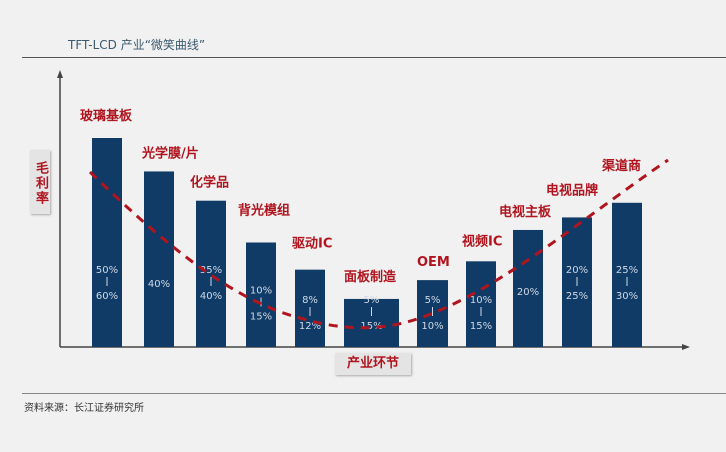 Image resolution: width=726 pixels, height=452 pixels. What do you see at coordinates (482, 241) in the screenshot?
I see `category-label: 视频IC` at bounding box center [482, 241].